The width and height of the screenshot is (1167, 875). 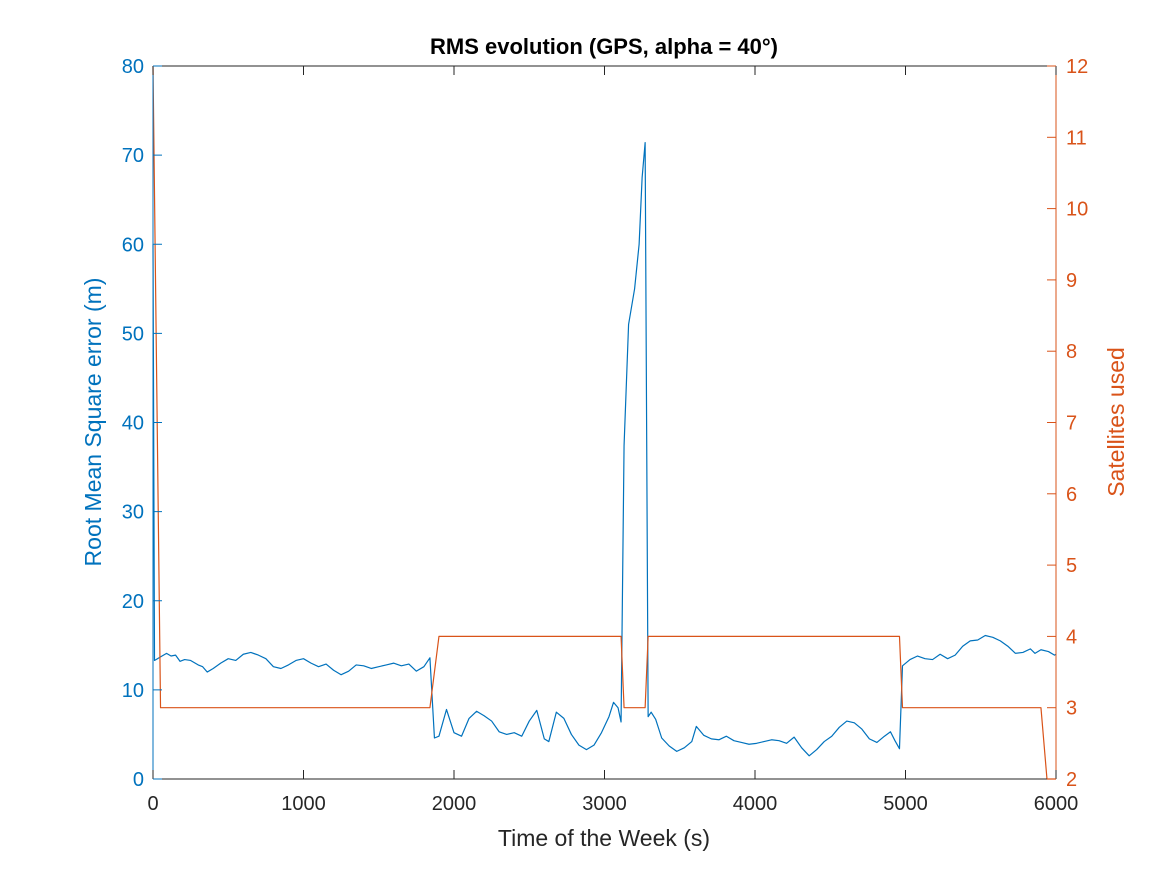 What do you see at coordinates (133, 334) in the screenshot?
I see `y-left-tick-label: 50` at bounding box center [133, 334].